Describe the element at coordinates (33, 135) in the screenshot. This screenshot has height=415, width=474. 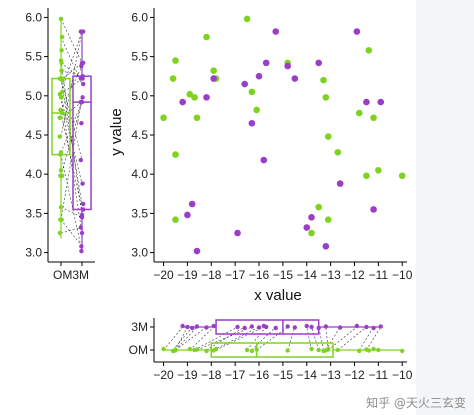
I see `y-marginal-tick-label: 4.5` at that location.